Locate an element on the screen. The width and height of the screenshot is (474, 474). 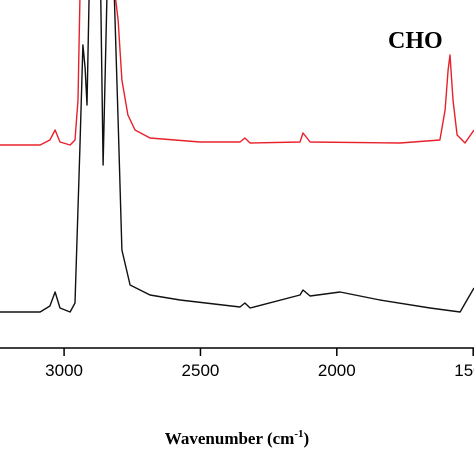
x-tick-label: 2000 is located at coordinates (337, 370).